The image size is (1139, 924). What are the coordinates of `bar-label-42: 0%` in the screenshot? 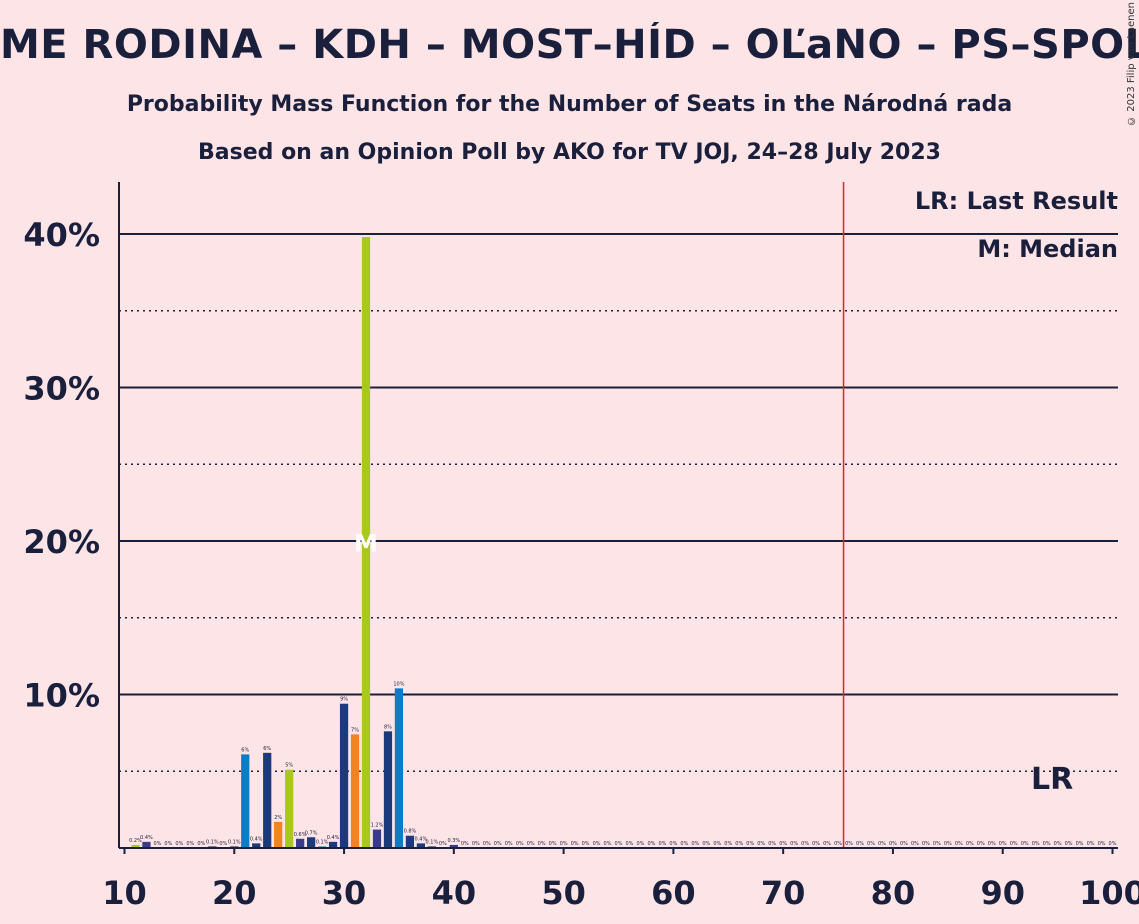 It's located at (476, 844).